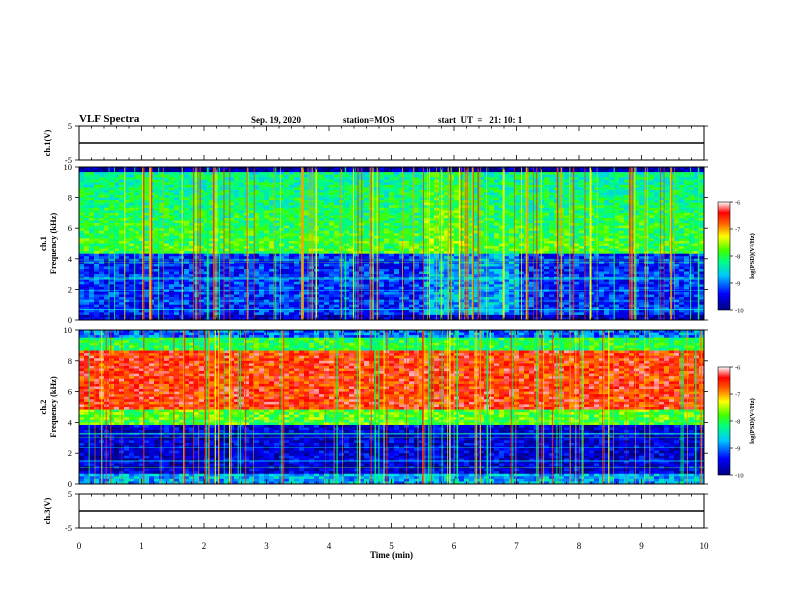 The height and width of the screenshot is (612, 792). What do you see at coordinates (391, 555) in the screenshot?
I see `x-axis-label: Time (min)` at bounding box center [391, 555].